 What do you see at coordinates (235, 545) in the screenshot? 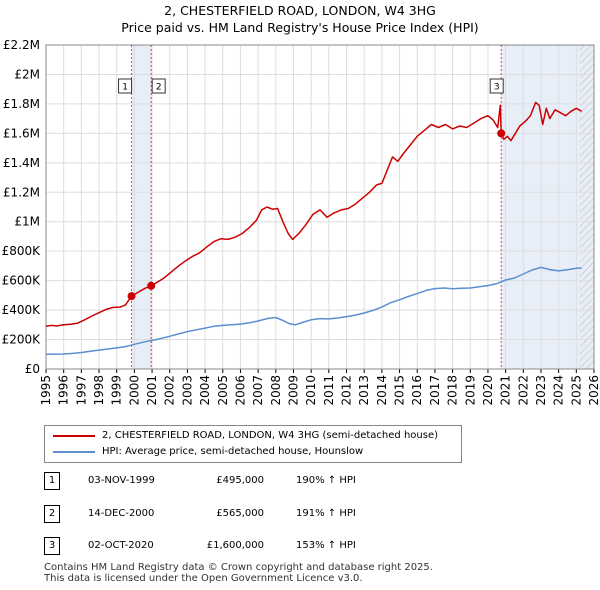
I see `sale-price: £1,600,000` at bounding box center [235, 545].